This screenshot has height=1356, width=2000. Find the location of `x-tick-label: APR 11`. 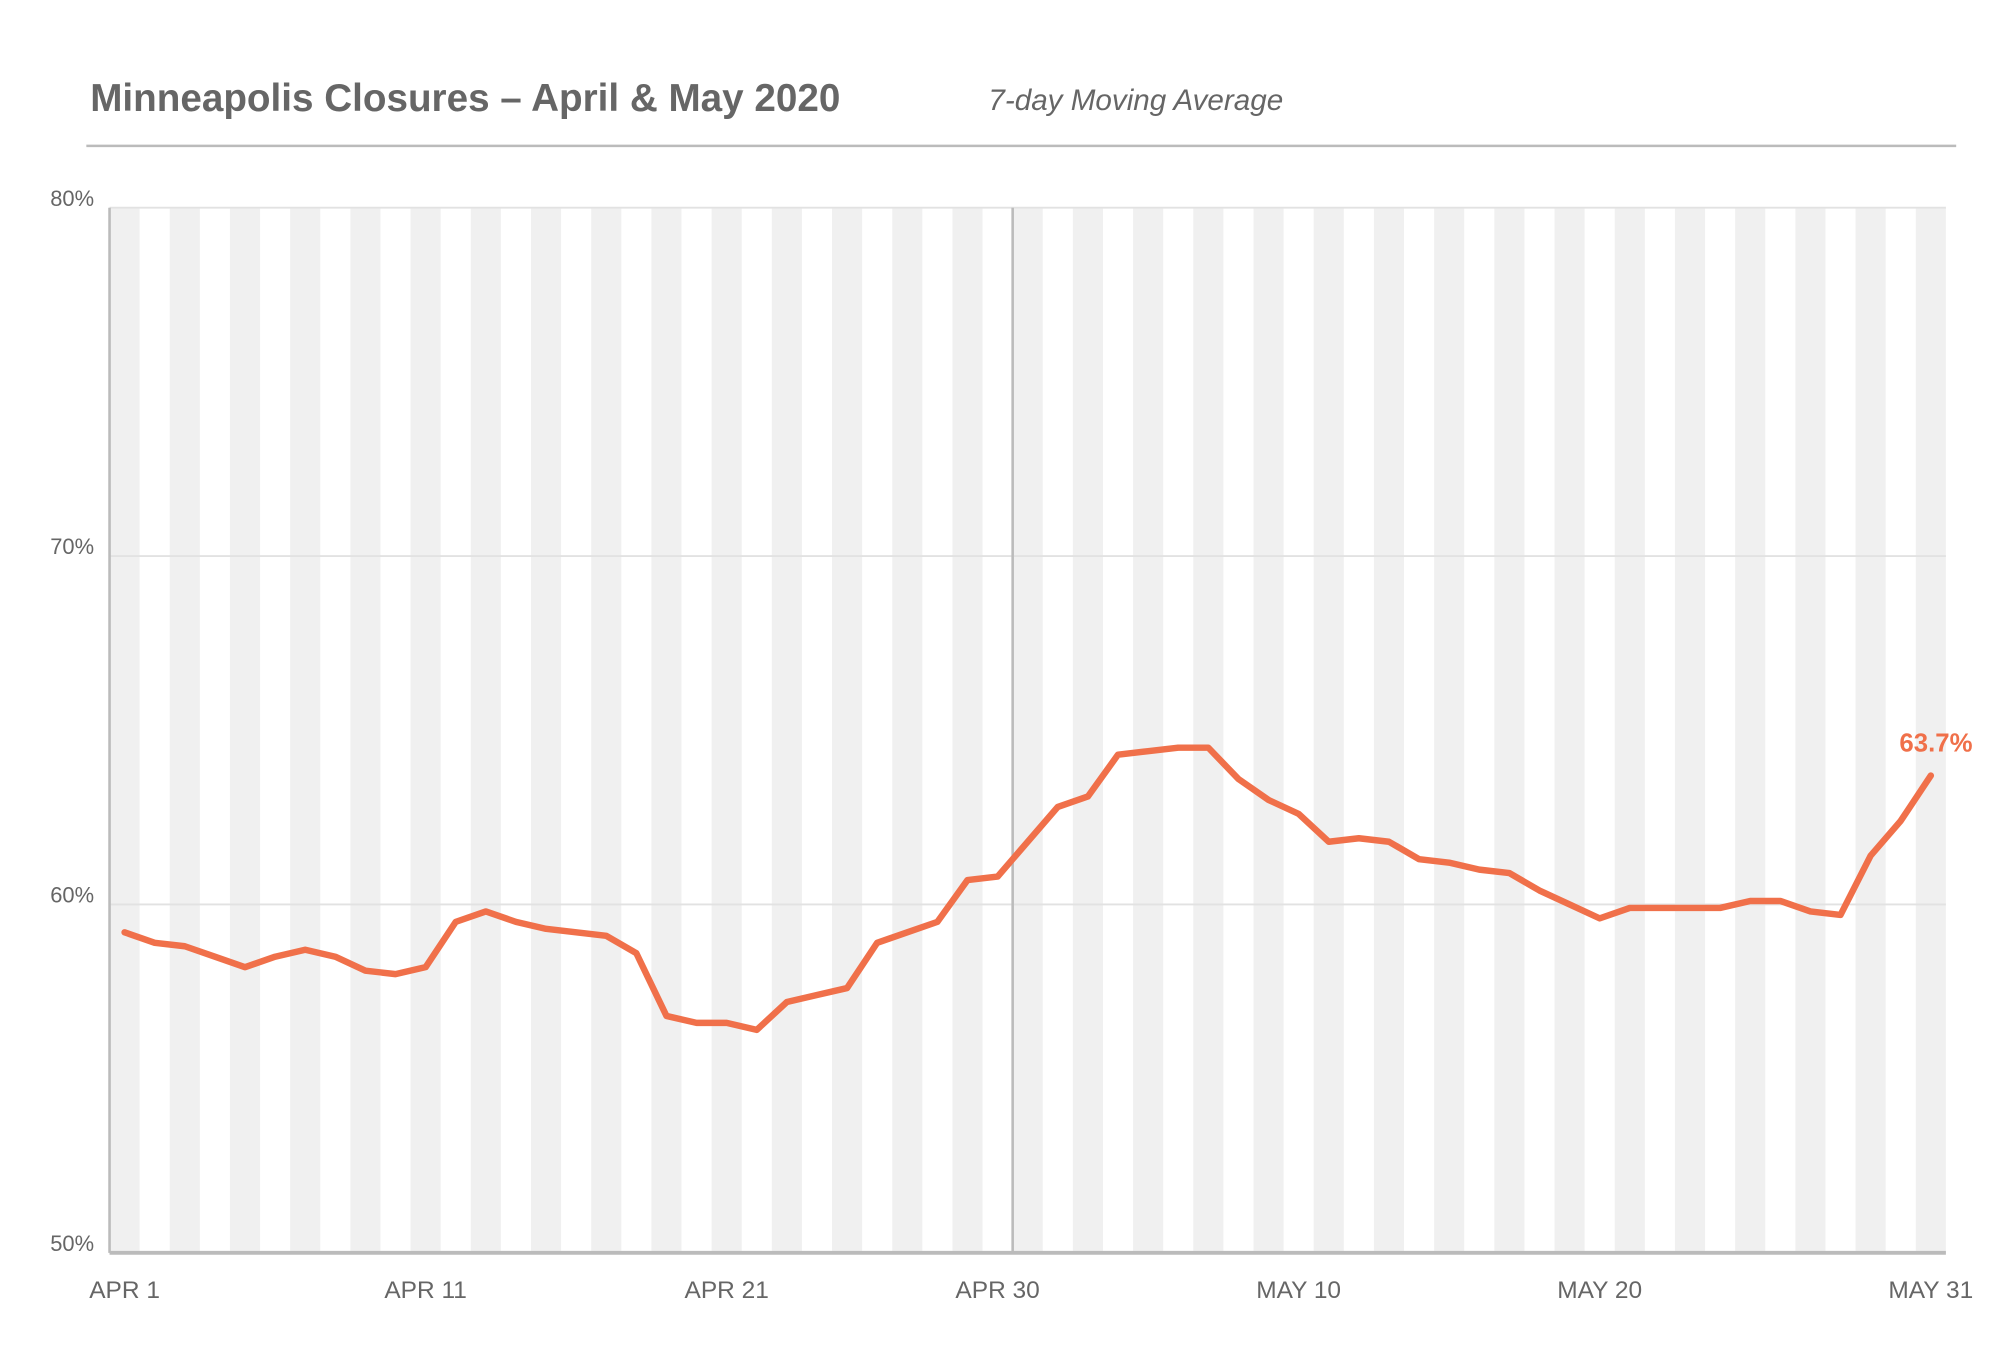

x-tick-label: APR 11 is located at coordinates (425, 1290).